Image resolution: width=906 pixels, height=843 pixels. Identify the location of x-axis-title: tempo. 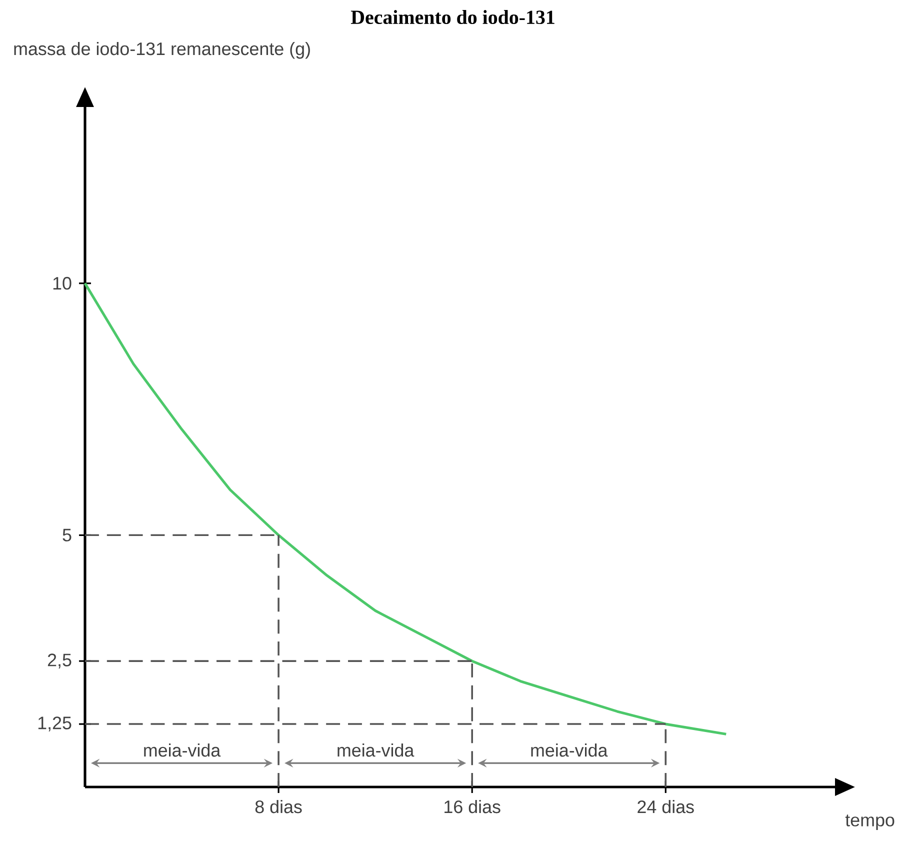
(869, 822).